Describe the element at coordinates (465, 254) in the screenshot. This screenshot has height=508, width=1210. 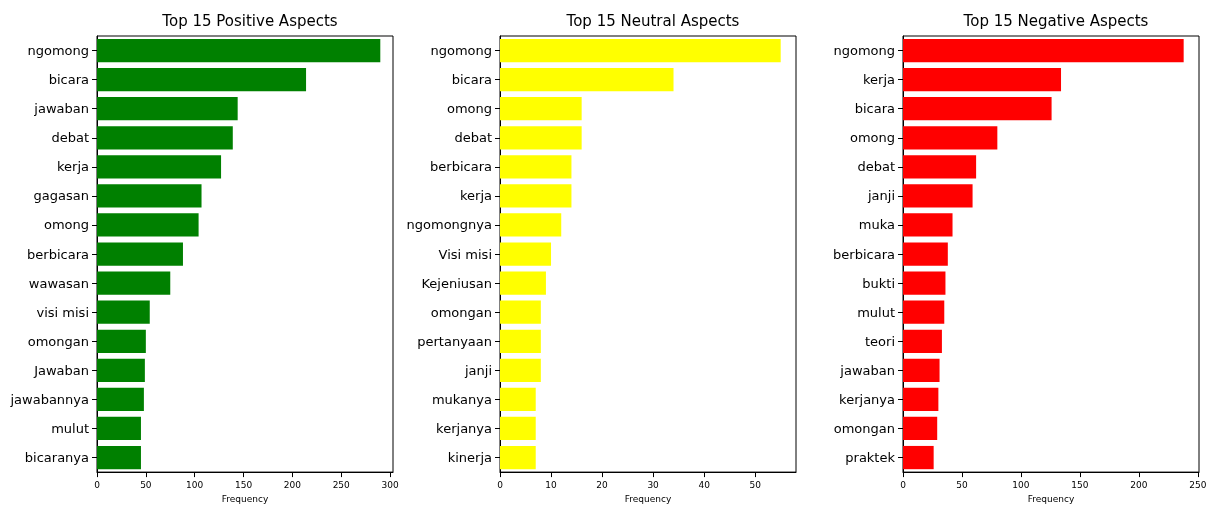
I see `y-tick-label: Visi misi` at that location.